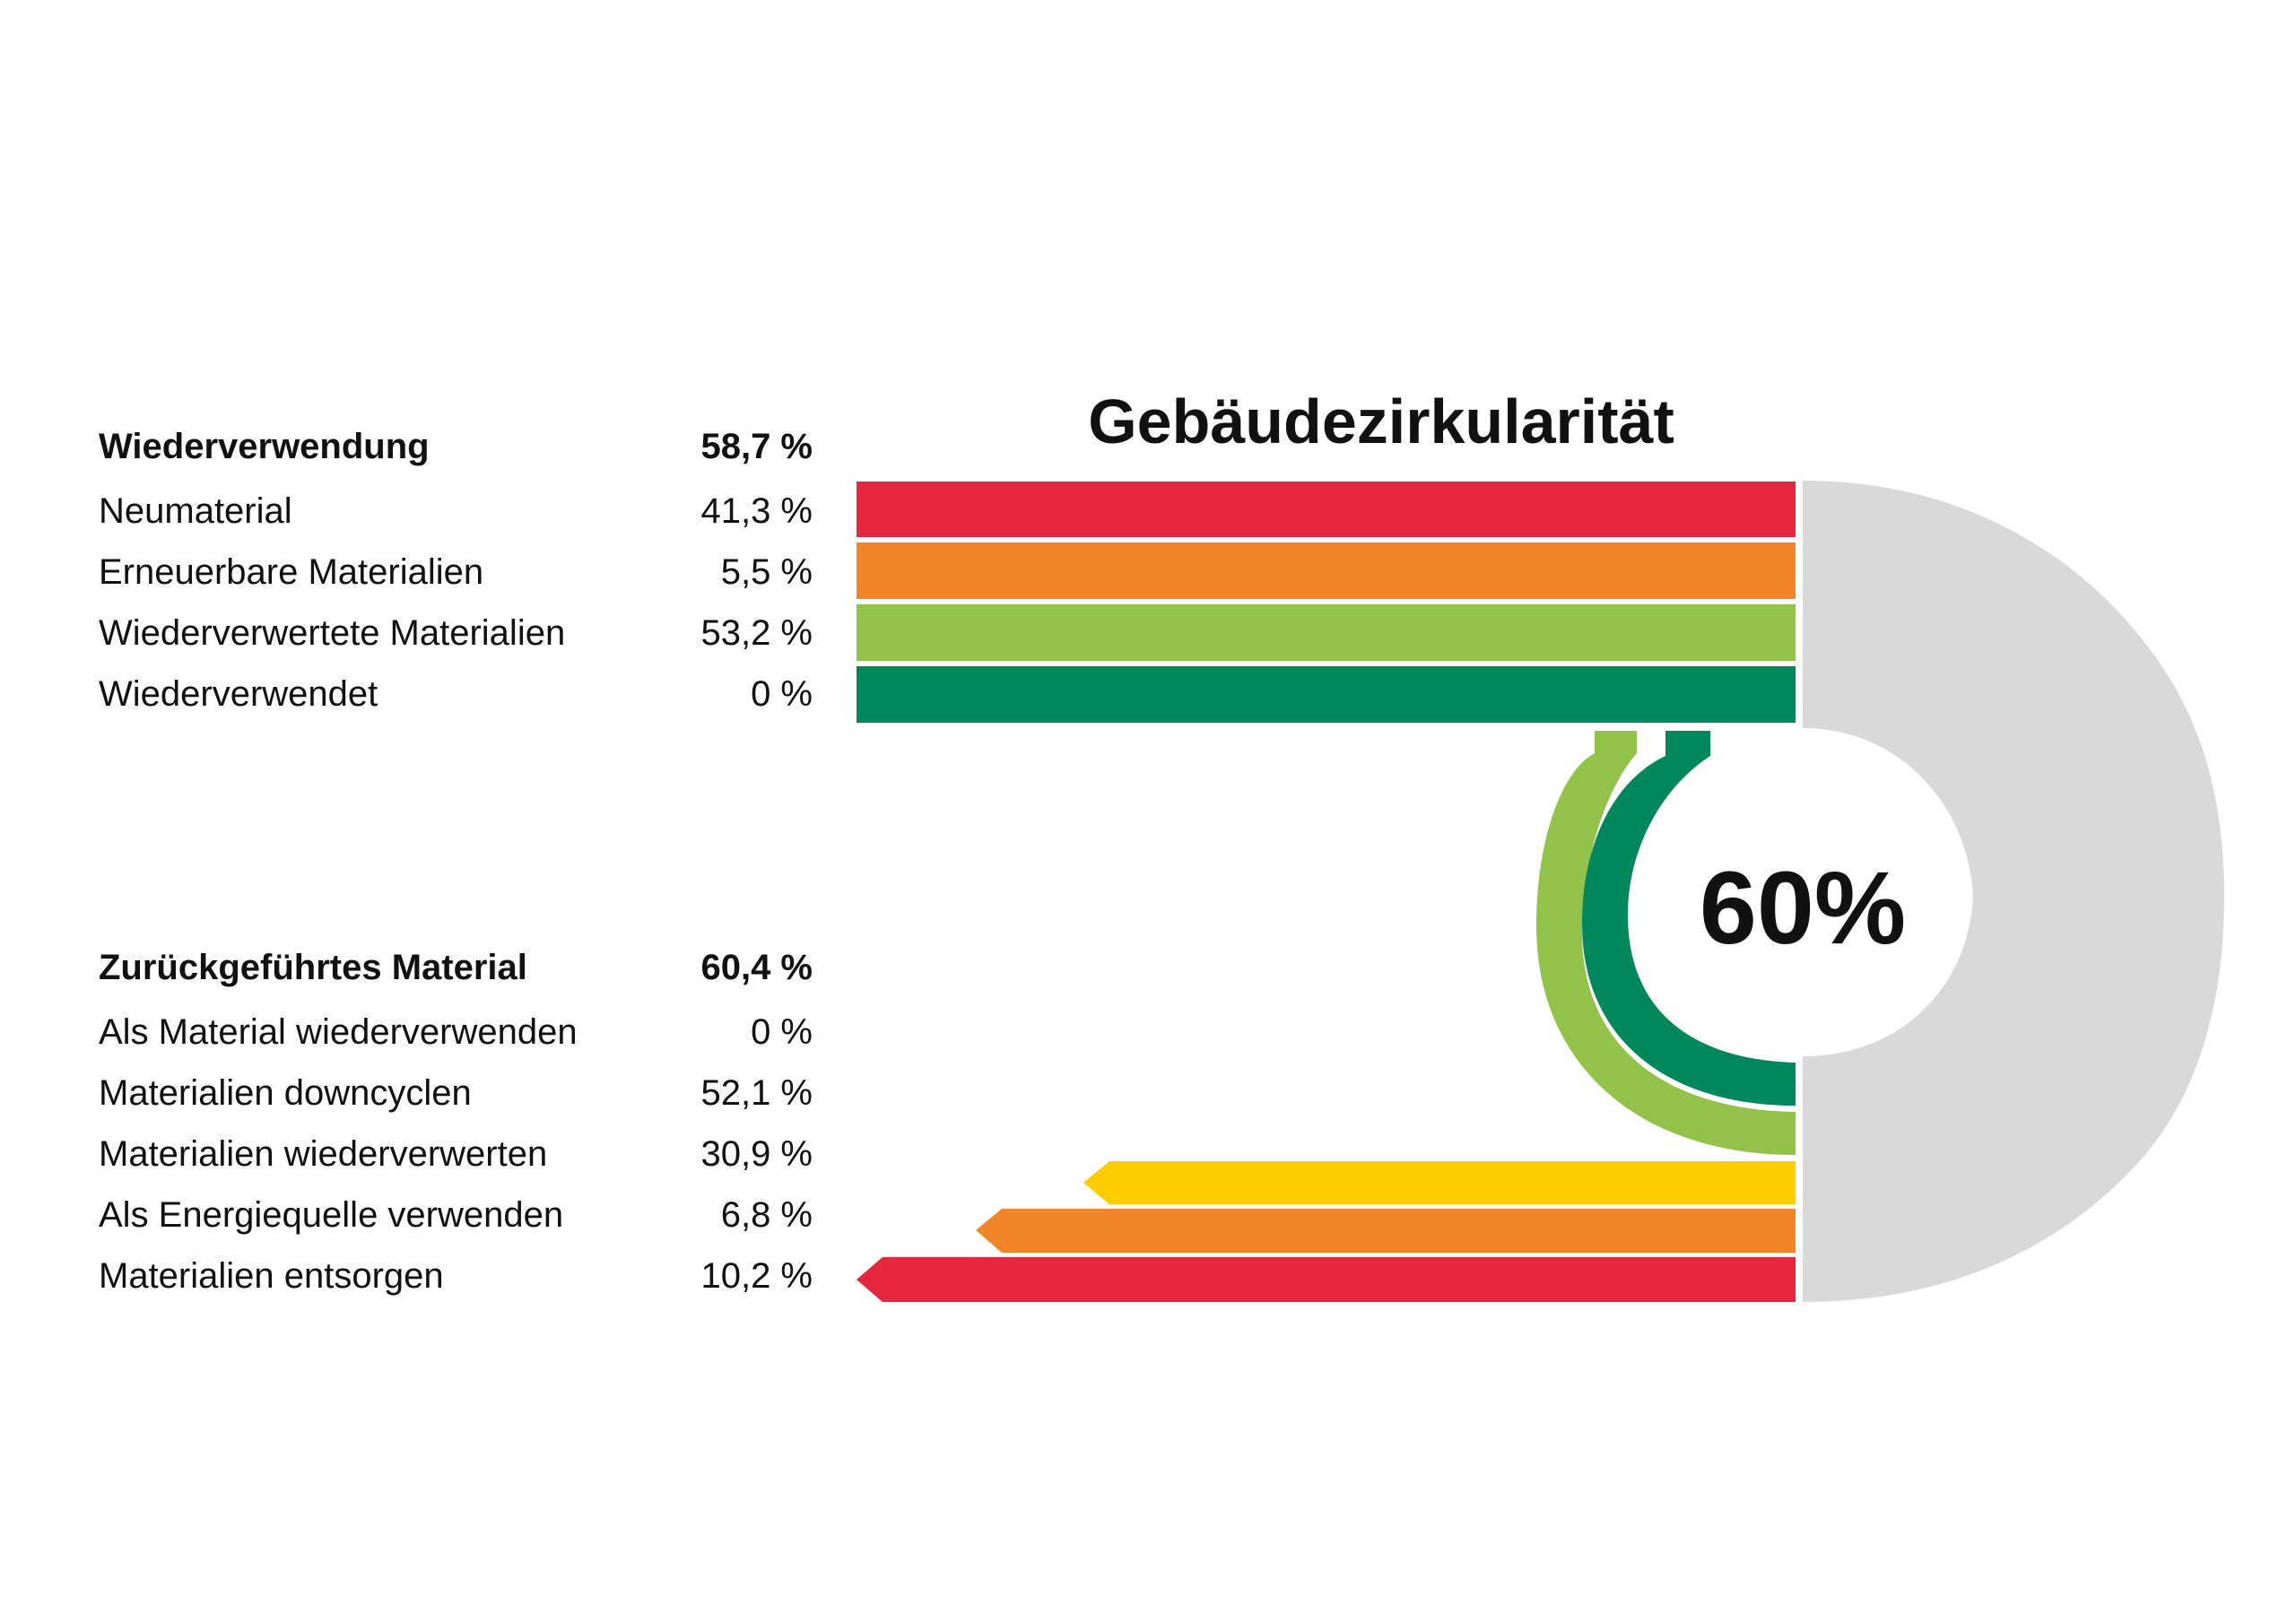 The image size is (2296, 1623). I want to click on bar-erneuerbare-materialien, so click(1326, 570).